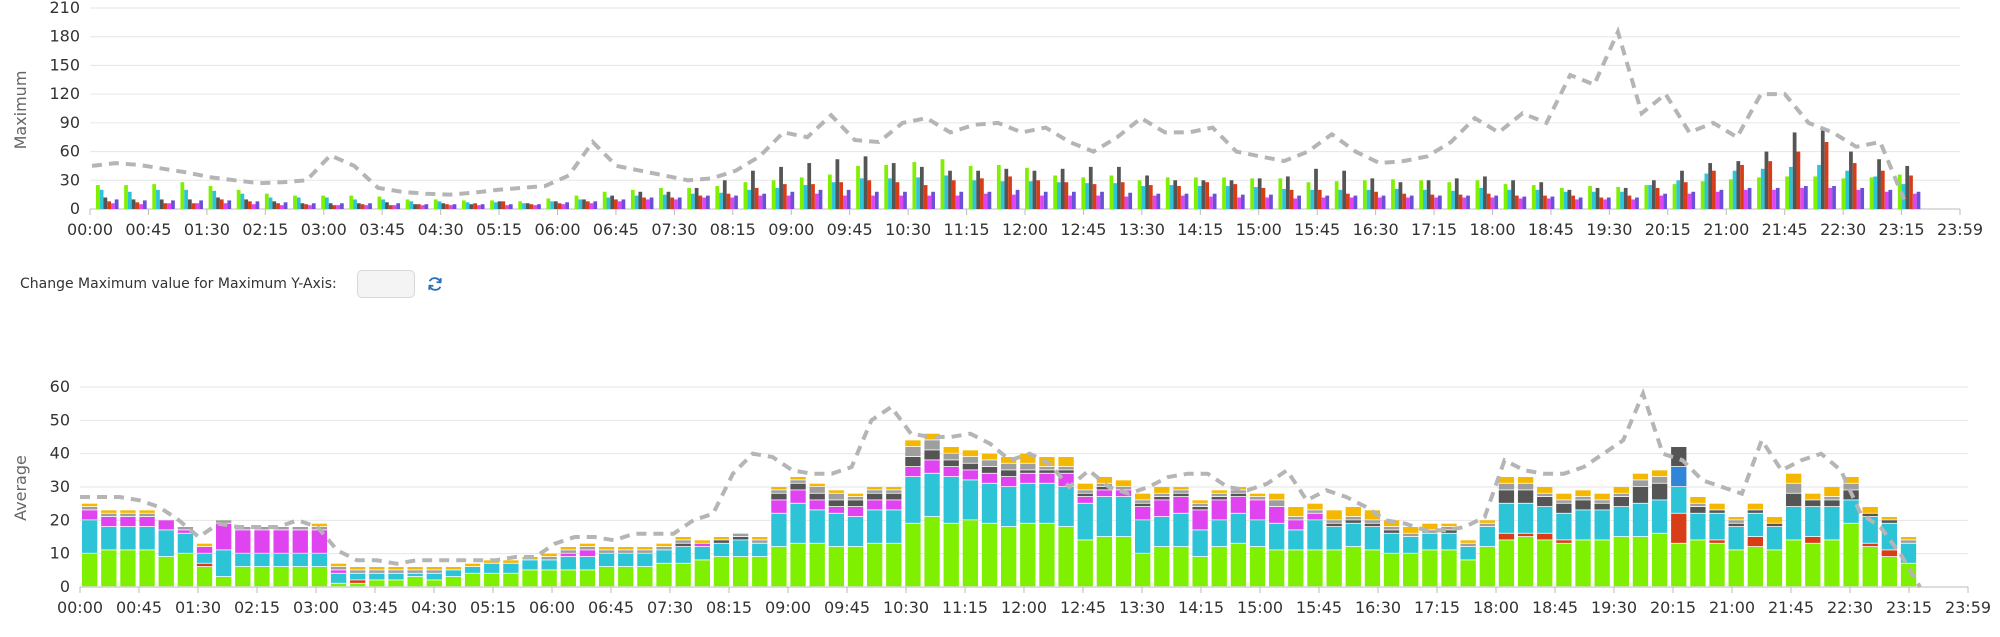 The image size is (2000, 637). Describe the element at coordinates (139, 607) in the screenshot. I see `average-x-tick-label: 00:45` at that location.